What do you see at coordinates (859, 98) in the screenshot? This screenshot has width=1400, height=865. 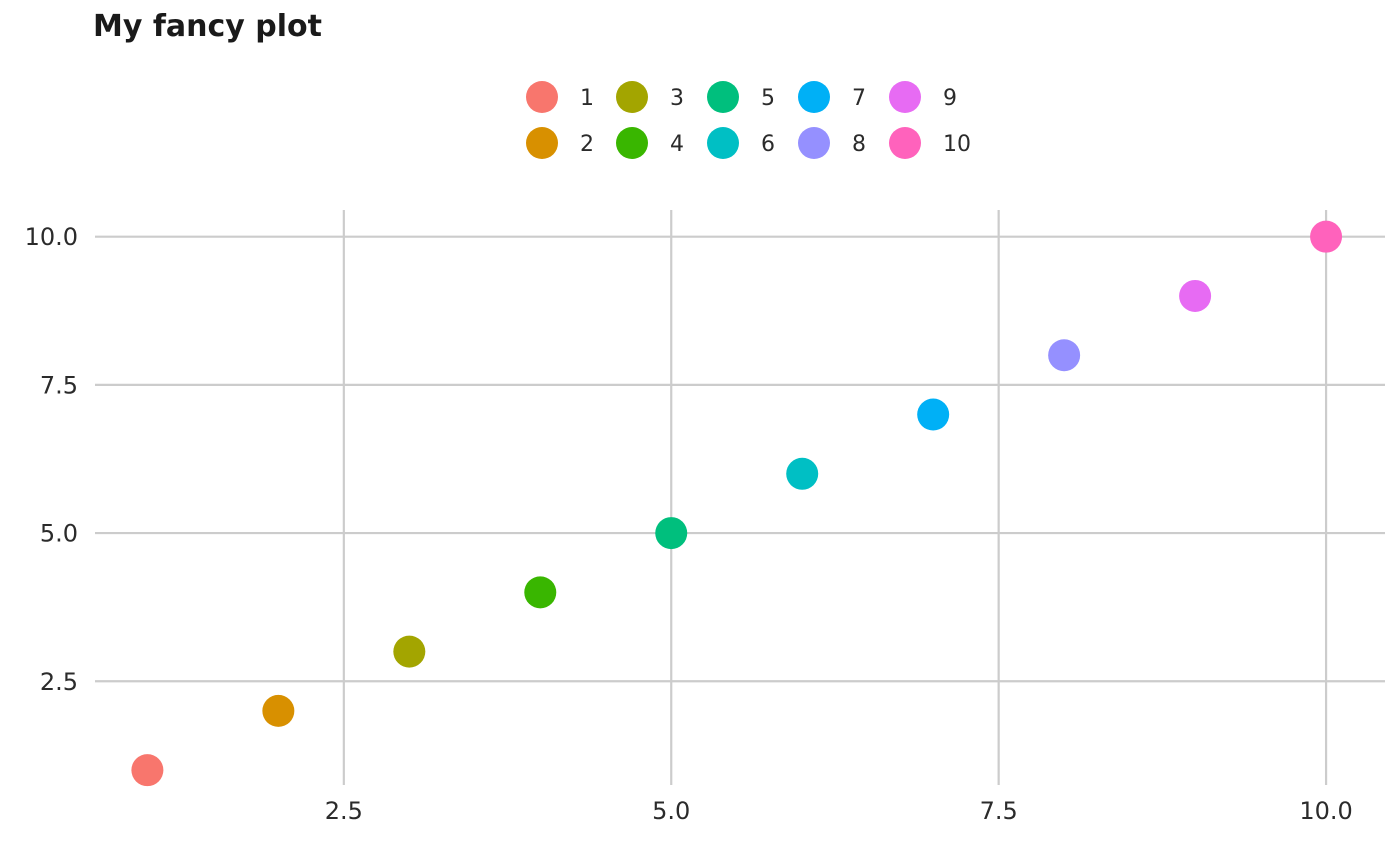 I see `legend-label-7: 7` at bounding box center [859, 98].